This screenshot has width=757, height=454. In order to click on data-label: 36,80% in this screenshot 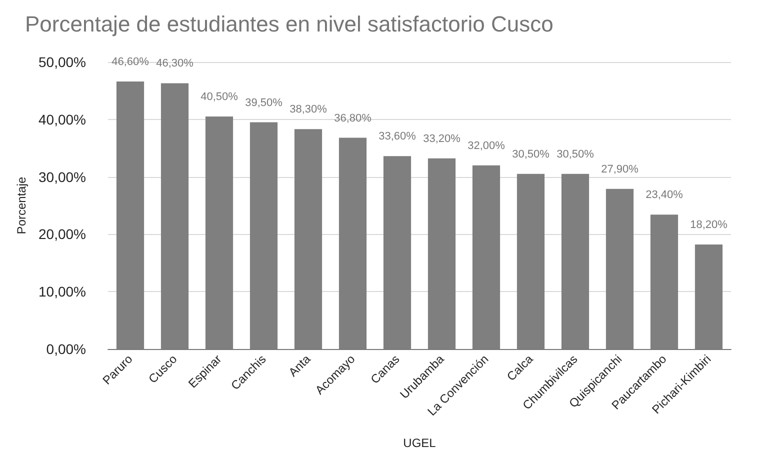, I will do `click(353, 118)`.